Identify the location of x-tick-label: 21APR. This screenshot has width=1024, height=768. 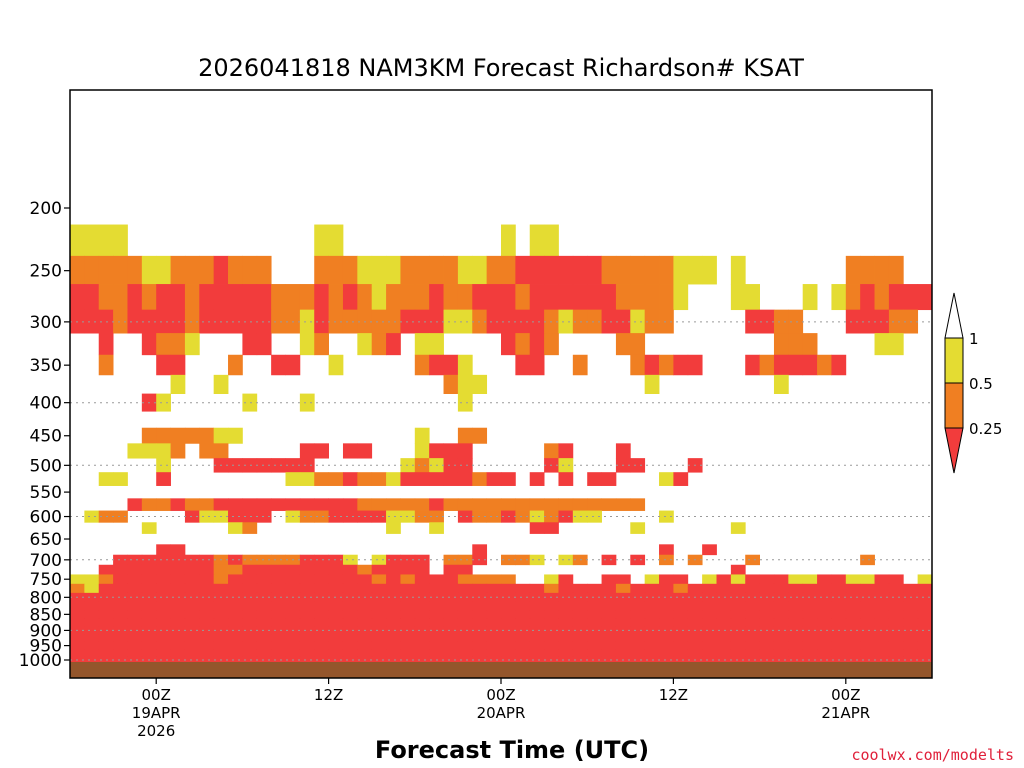
(845, 713).